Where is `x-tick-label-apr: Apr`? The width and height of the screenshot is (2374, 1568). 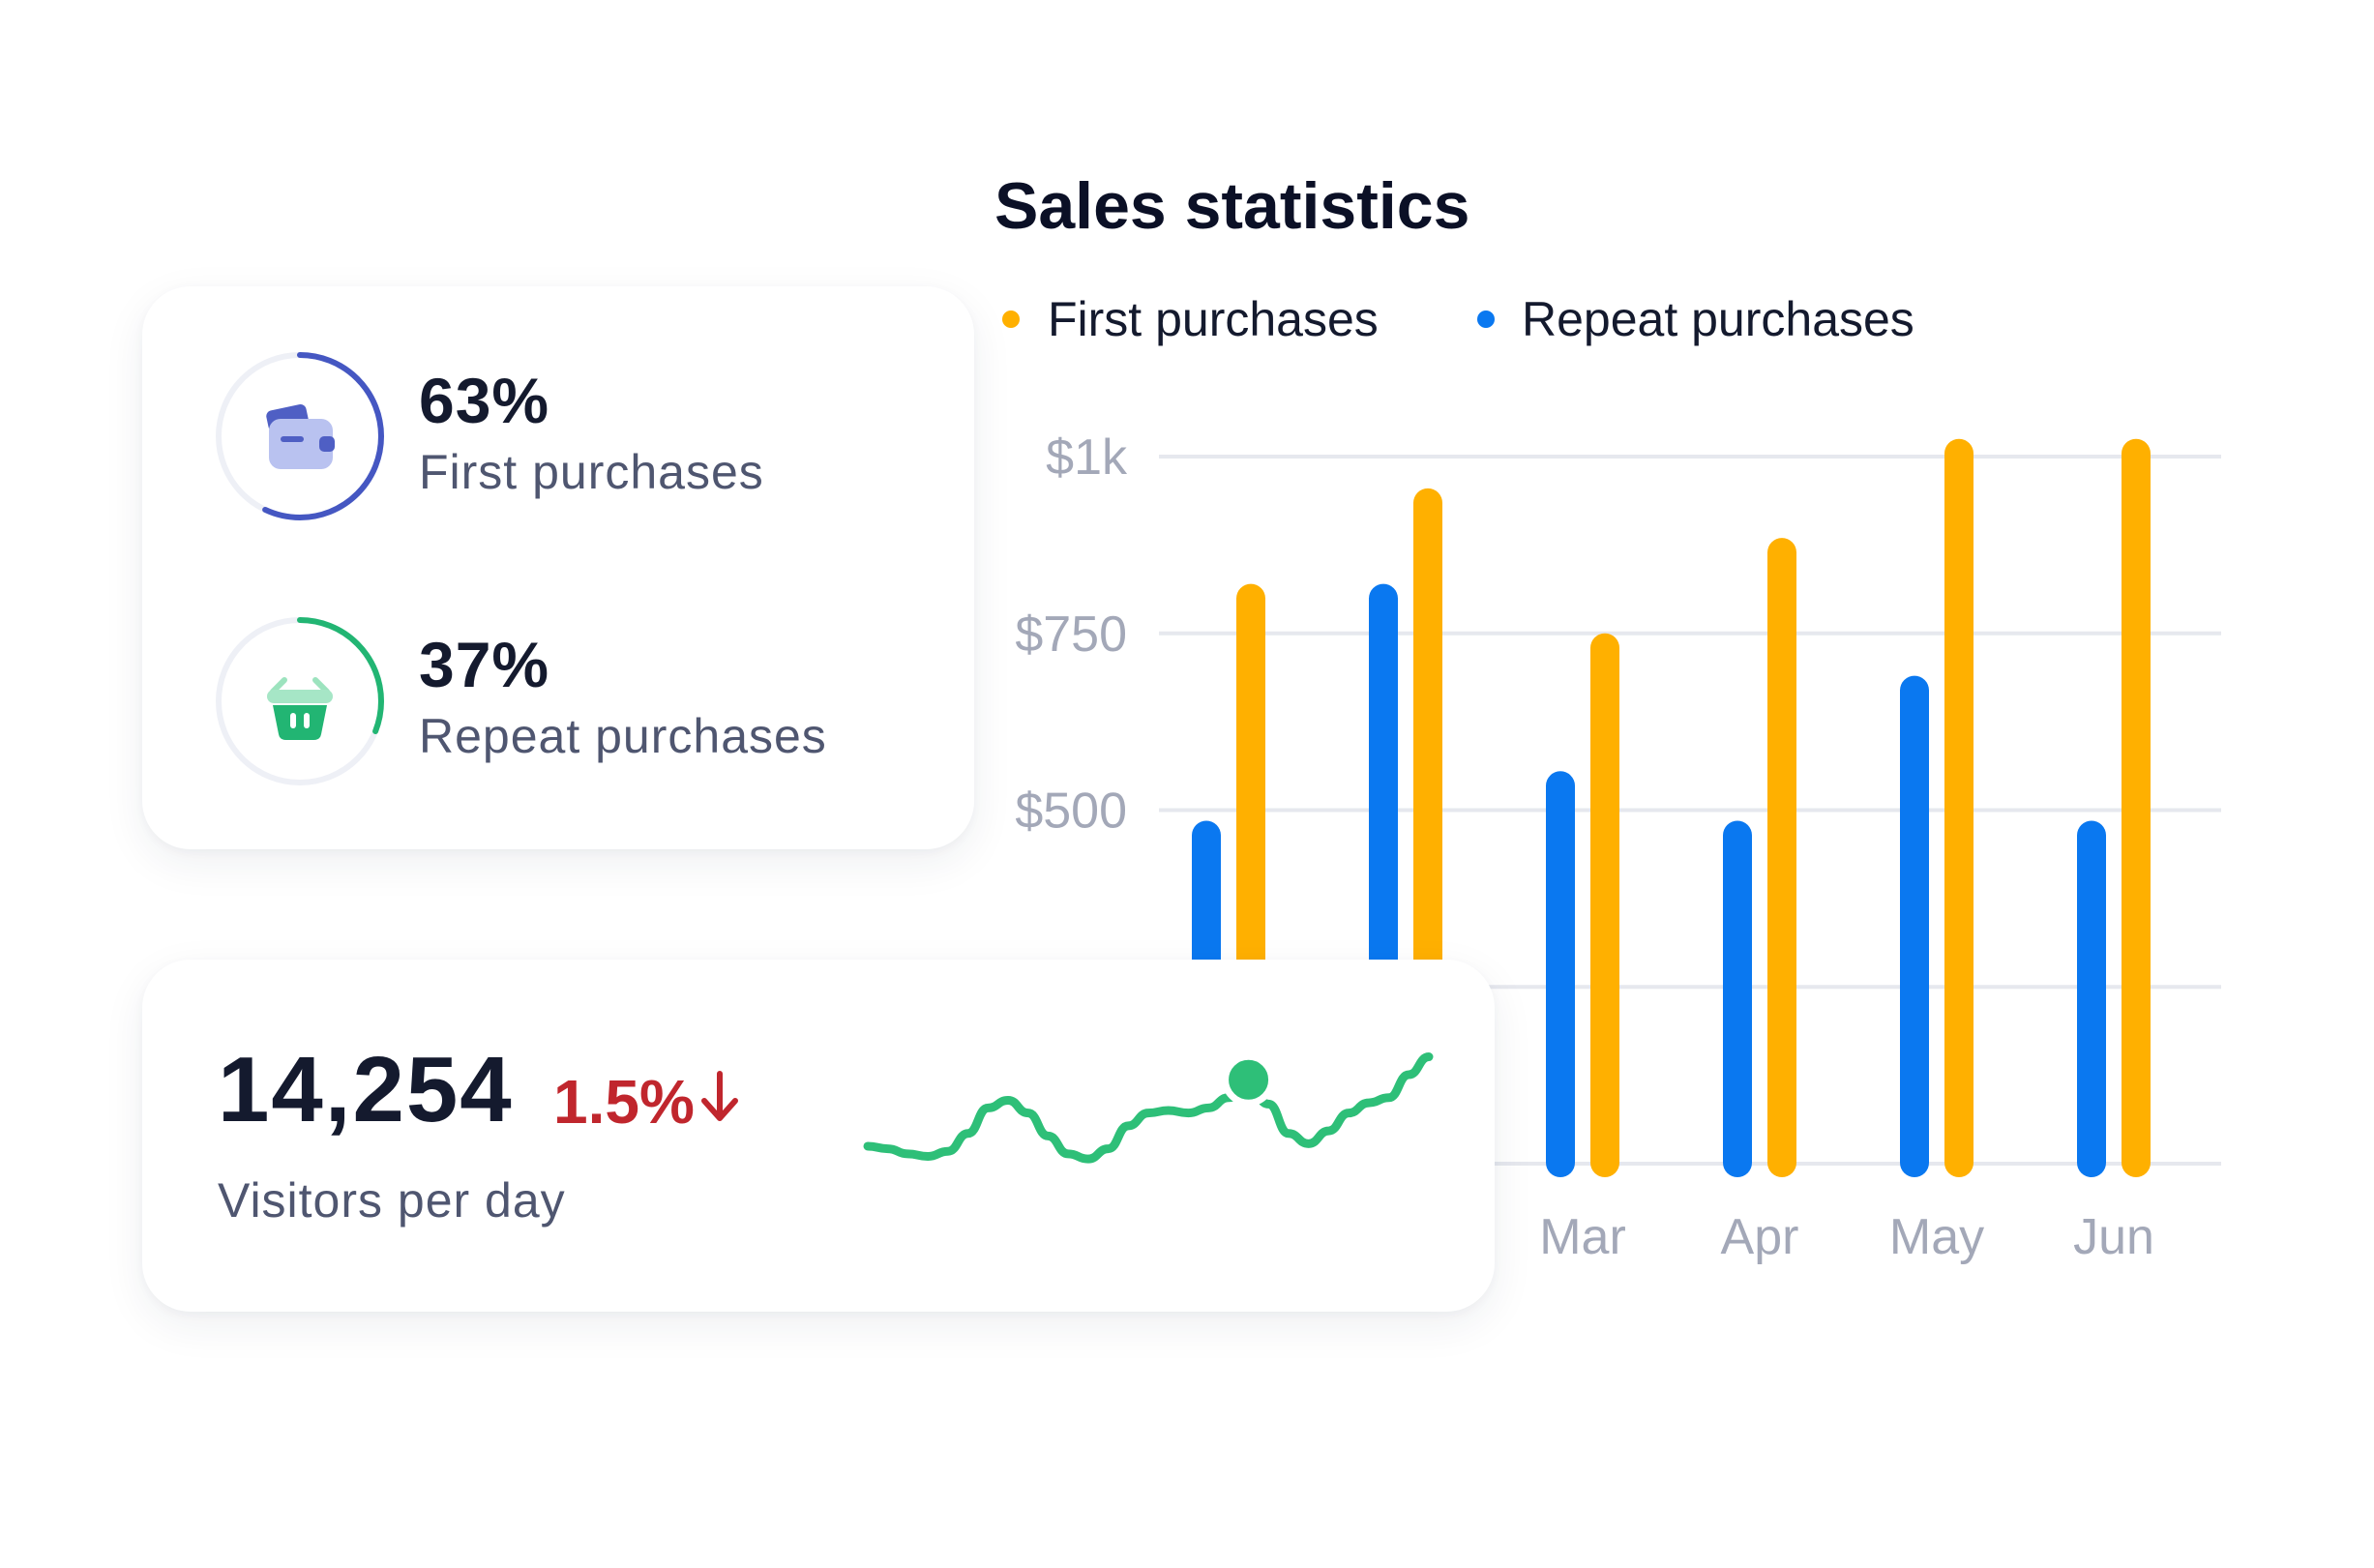 x-tick-label-apr: Apr is located at coordinates (1760, 1237).